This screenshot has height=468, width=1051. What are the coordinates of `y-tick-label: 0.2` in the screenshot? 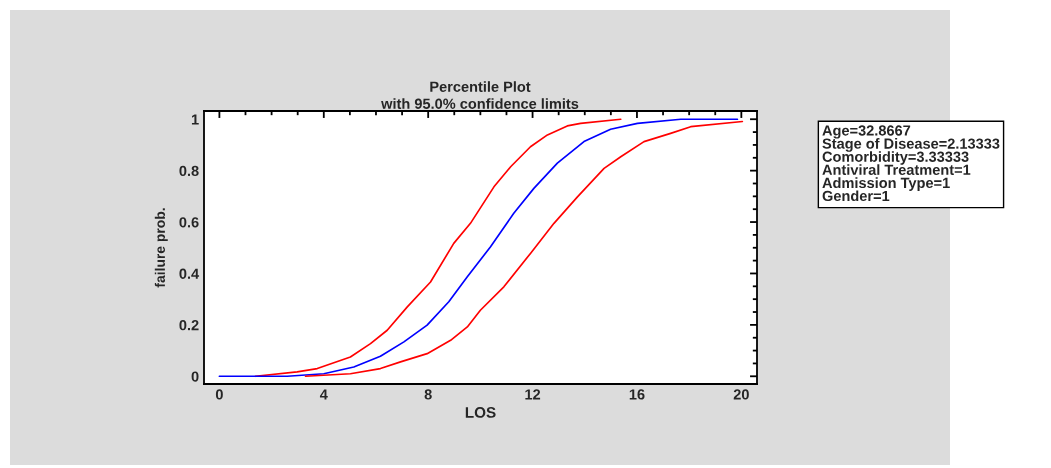 It's located at (189, 325).